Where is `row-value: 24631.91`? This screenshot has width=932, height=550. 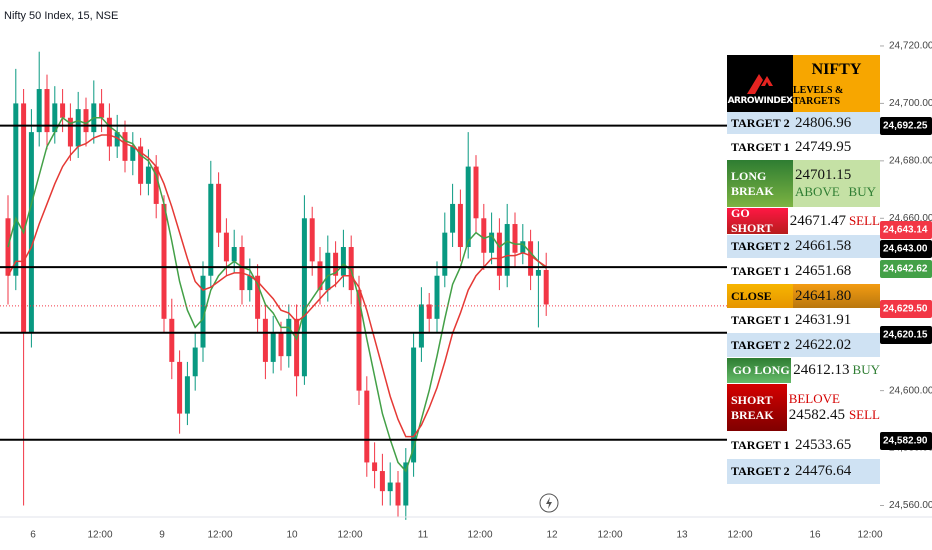 row-value: 24631.91 is located at coordinates (836, 320).